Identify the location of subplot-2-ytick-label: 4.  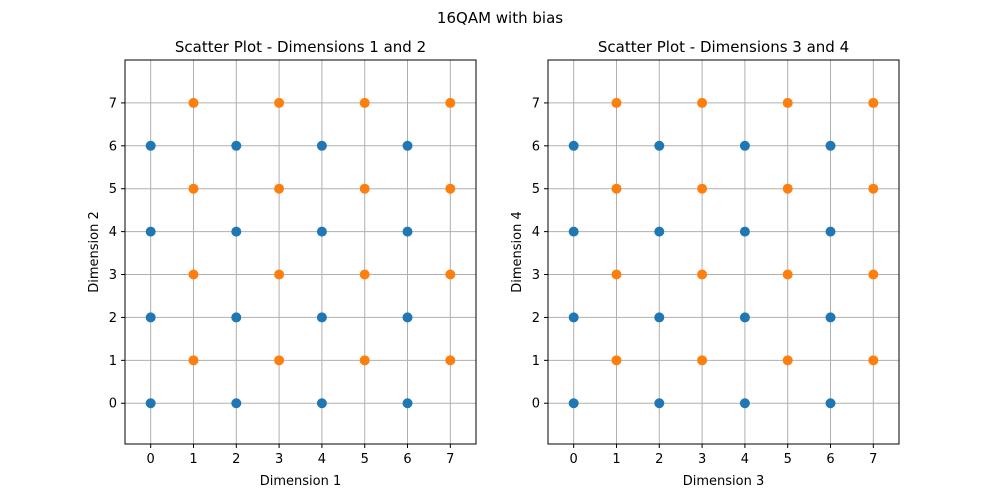
(536, 232).